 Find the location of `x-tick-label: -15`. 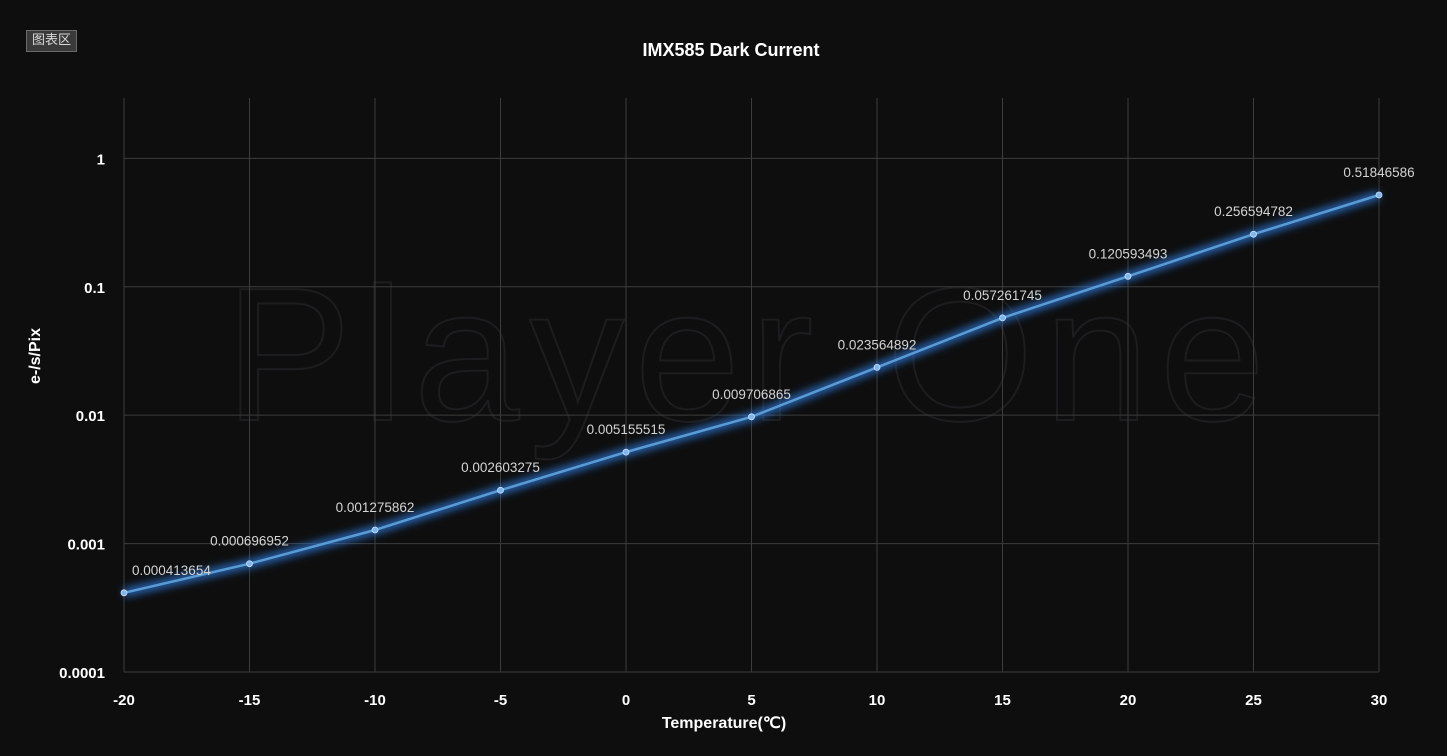

x-tick-label: -15 is located at coordinates (250, 700).